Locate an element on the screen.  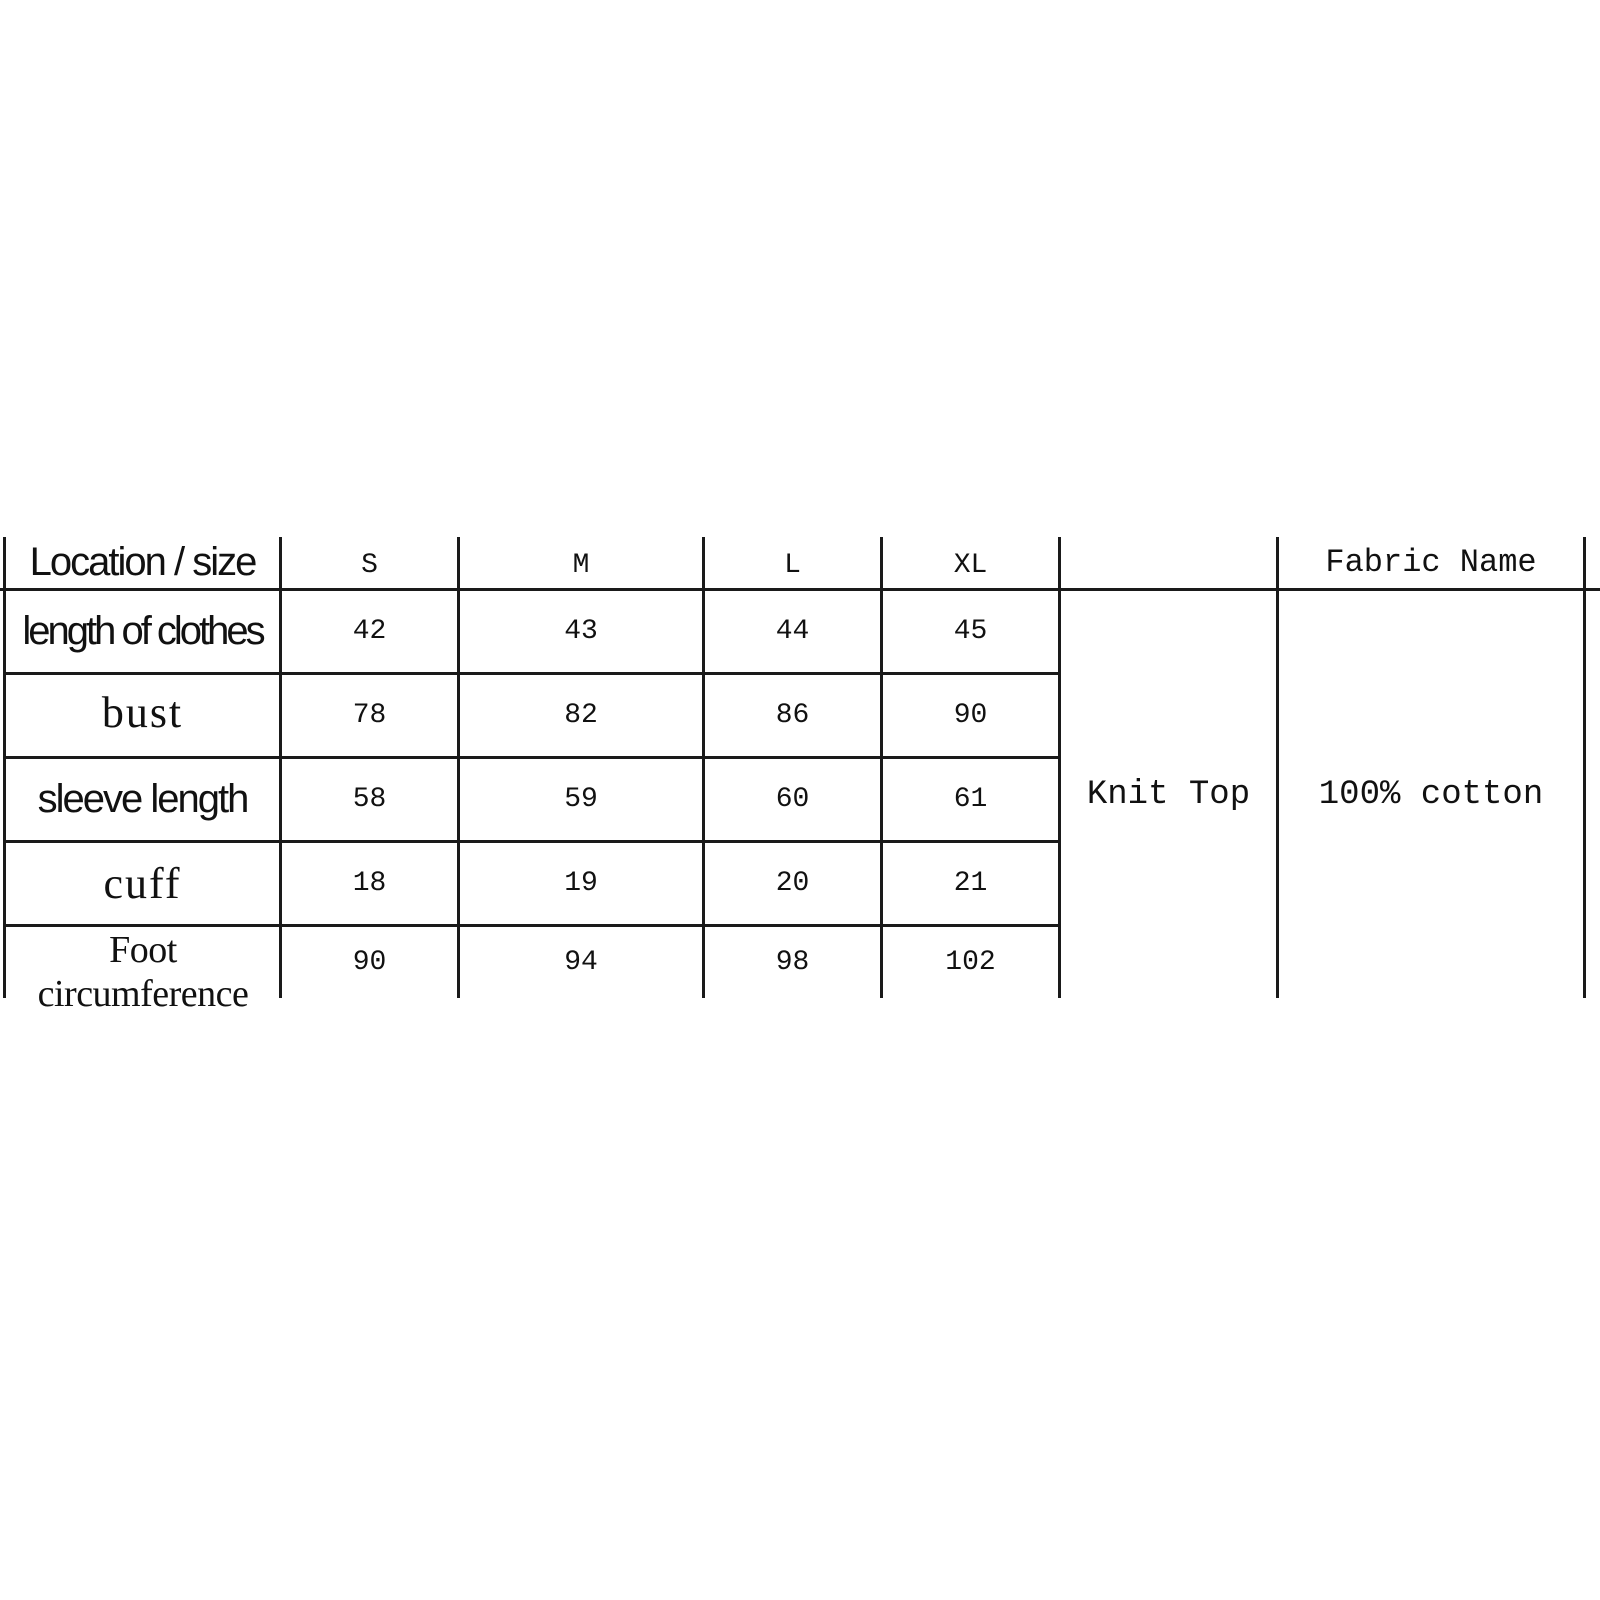
header-location-size: Location / size is located at coordinates (143, 562).